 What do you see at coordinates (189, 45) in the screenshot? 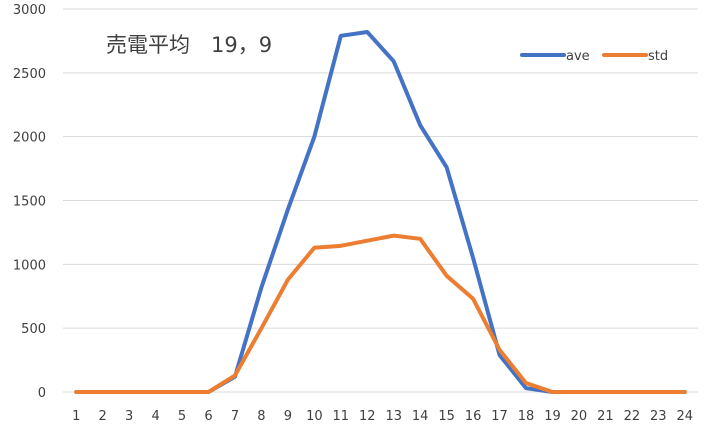
I see `chart-title: 売電平均 19，9` at bounding box center [189, 45].